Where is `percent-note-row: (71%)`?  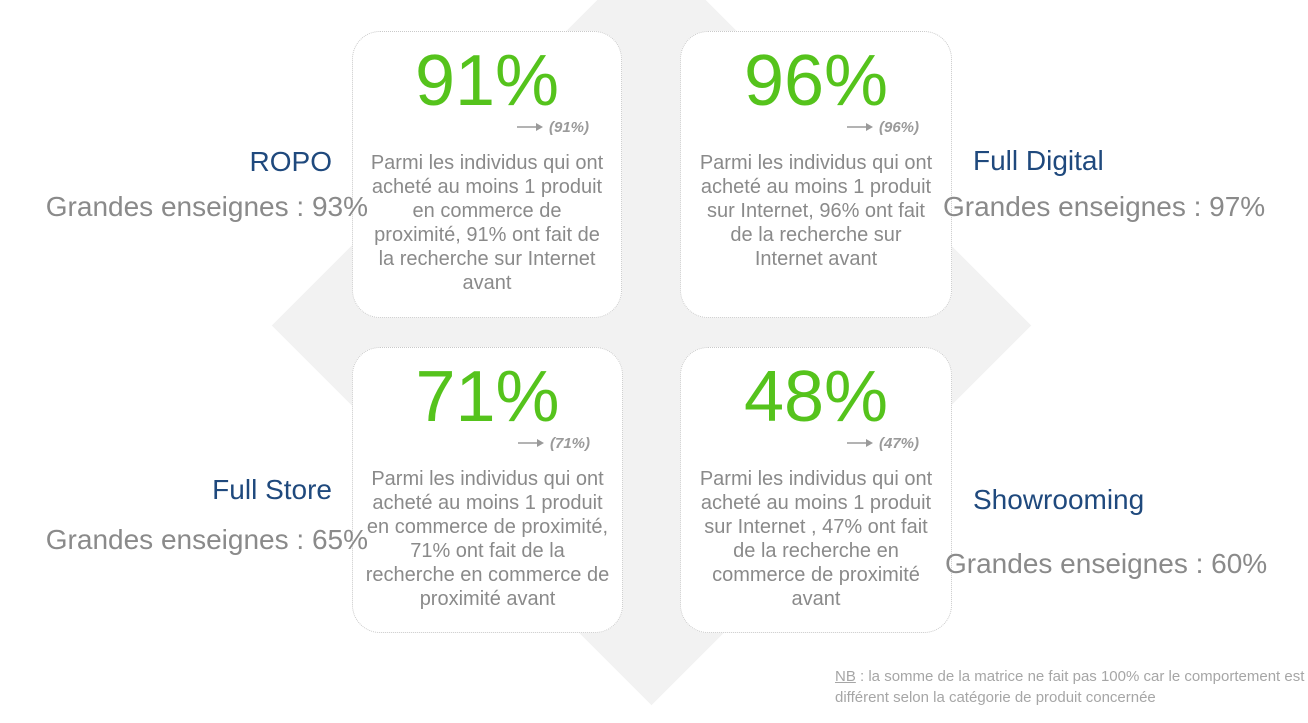 percent-note-row: (71%) is located at coordinates (553, 444).